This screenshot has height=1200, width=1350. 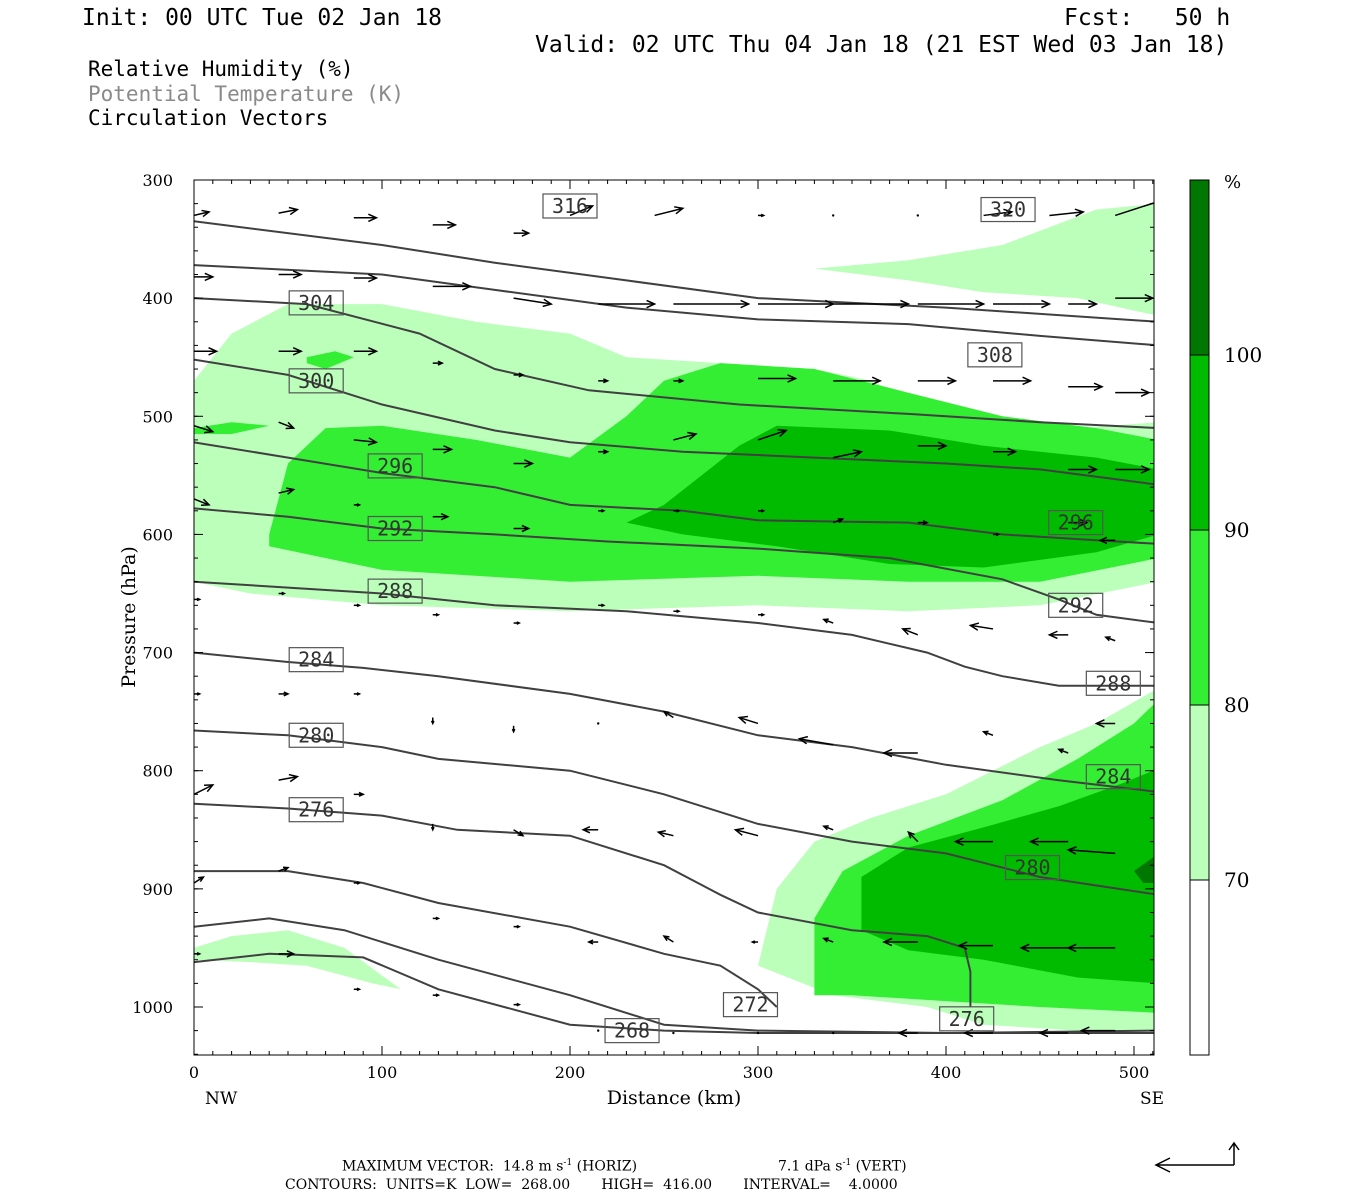 What do you see at coordinates (194, 1072) in the screenshot?
I see `x-tick-label: 0` at bounding box center [194, 1072].